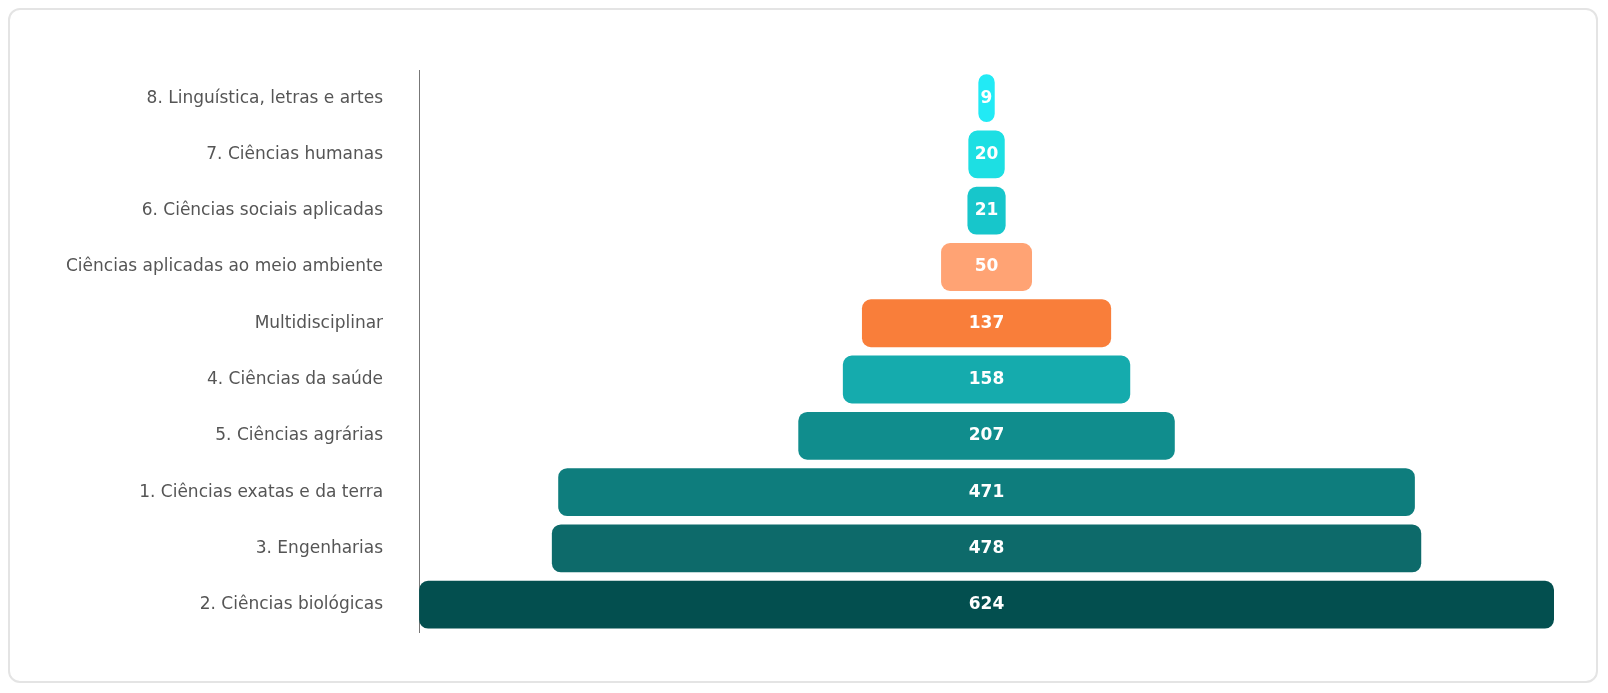 This screenshot has height=693, width=1608. What do you see at coordinates (291, 603) in the screenshot?
I see `category-label: 2. Ciências biológicas` at bounding box center [291, 603].